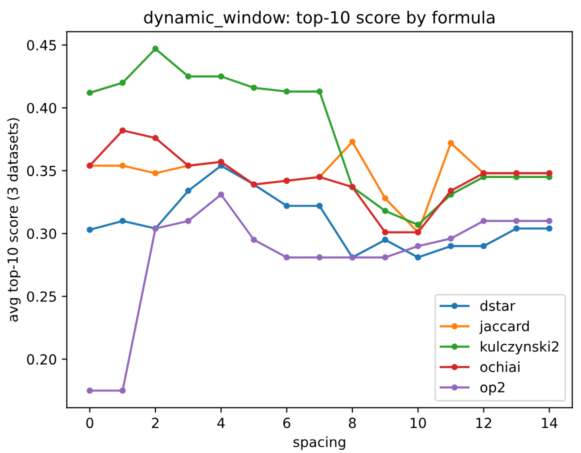 The height and width of the screenshot is (453, 581). What do you see at coordinates (319, 19) in the screenshot?
I see `chart-title: dynamic_window: top-10 score by formula` at bounding box center [319, 19].